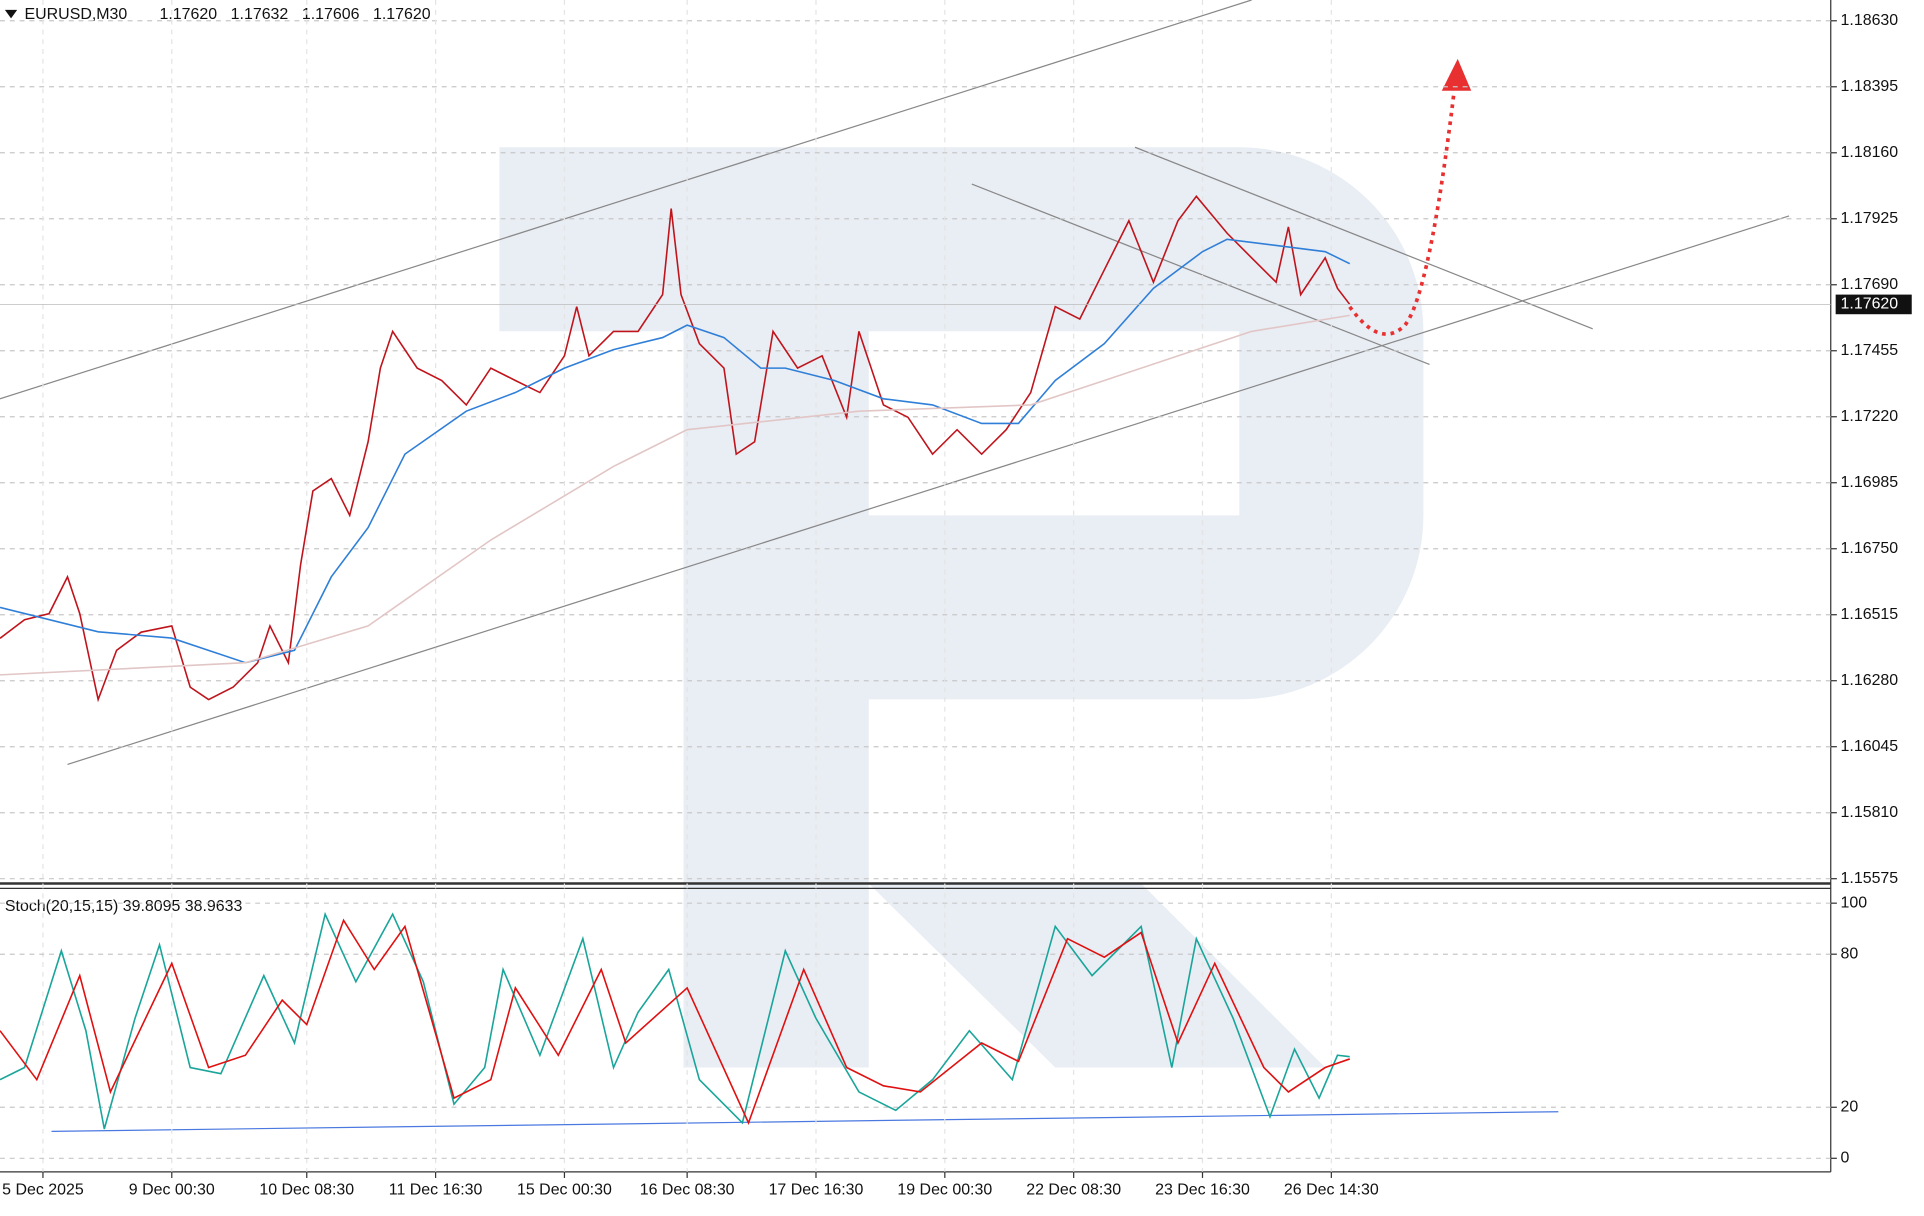  I want to click on symbol: EURUSD,M30, so click(76, 14).